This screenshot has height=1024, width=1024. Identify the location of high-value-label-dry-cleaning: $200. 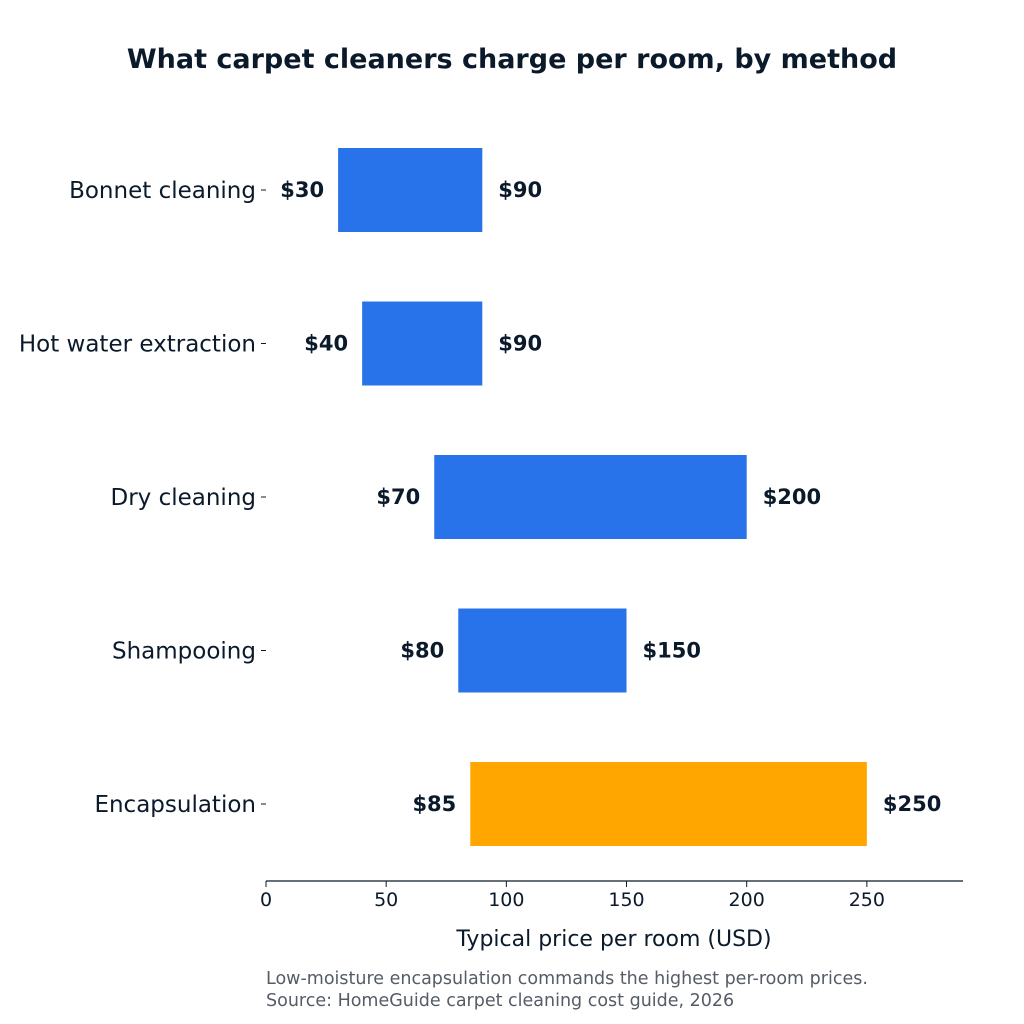
(792, 497).